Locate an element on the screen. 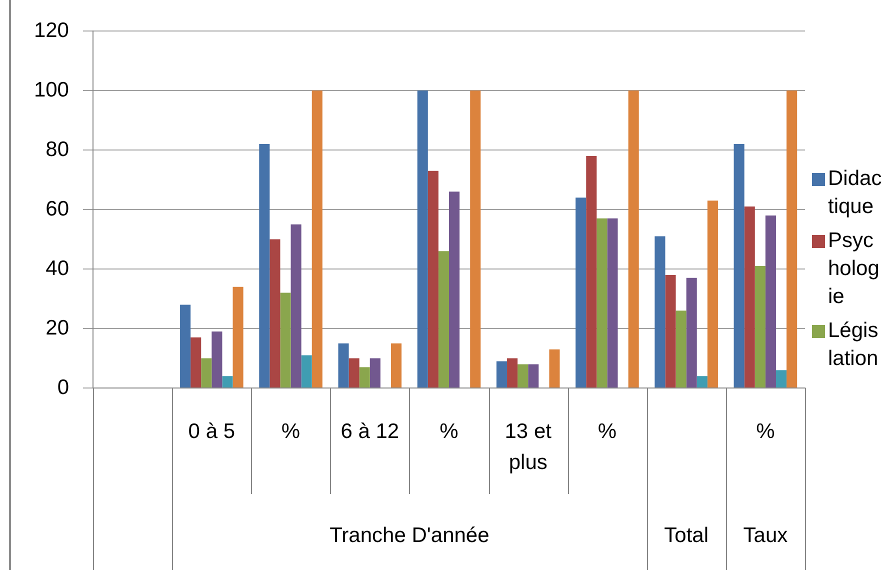 Image resolution: width=891 pixels, height=570 pixels. y-tick-label: 40 is located at coordinates (57, 268).